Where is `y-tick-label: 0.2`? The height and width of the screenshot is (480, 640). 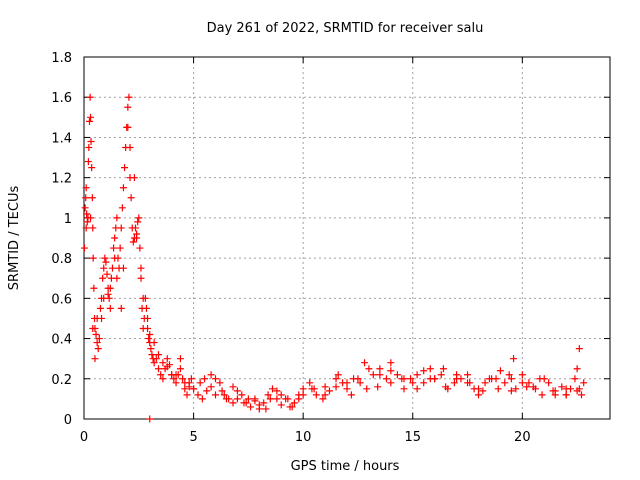
y-tick-label: 0.2 is located at coordinates (61, 380).